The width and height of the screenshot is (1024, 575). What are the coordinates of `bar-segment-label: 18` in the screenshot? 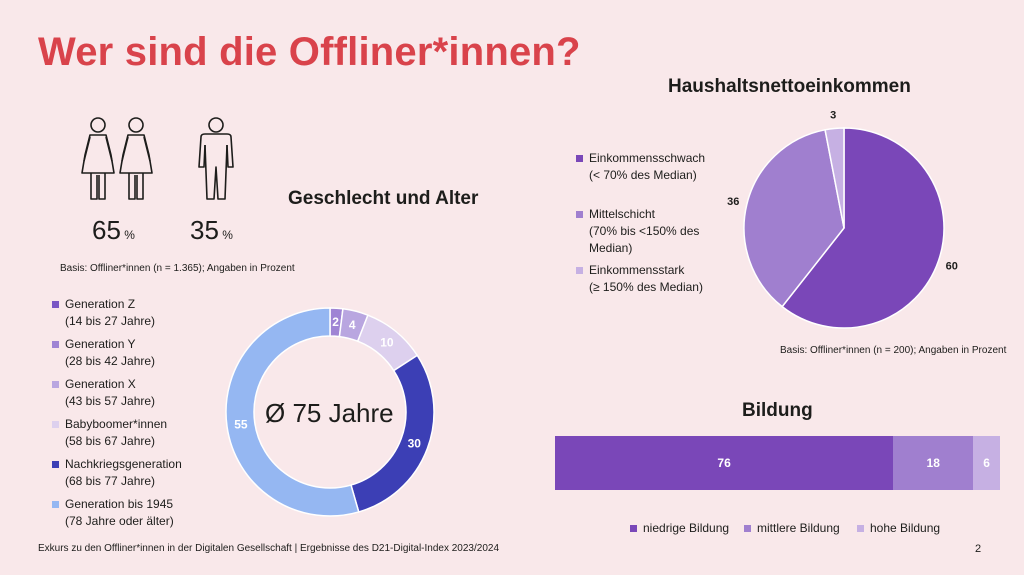 It's located at (933, 463).